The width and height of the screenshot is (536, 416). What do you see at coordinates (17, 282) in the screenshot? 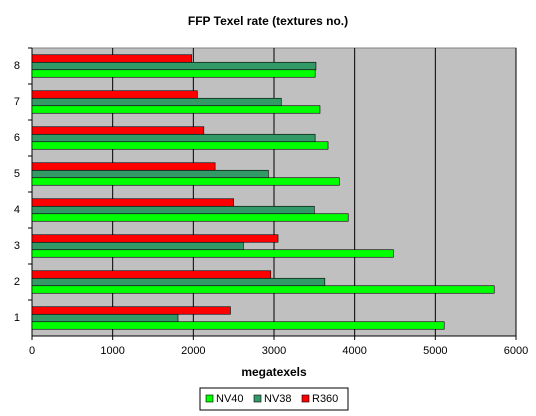
I see `y-tick-label: 2` at bounding box center [17, 282].